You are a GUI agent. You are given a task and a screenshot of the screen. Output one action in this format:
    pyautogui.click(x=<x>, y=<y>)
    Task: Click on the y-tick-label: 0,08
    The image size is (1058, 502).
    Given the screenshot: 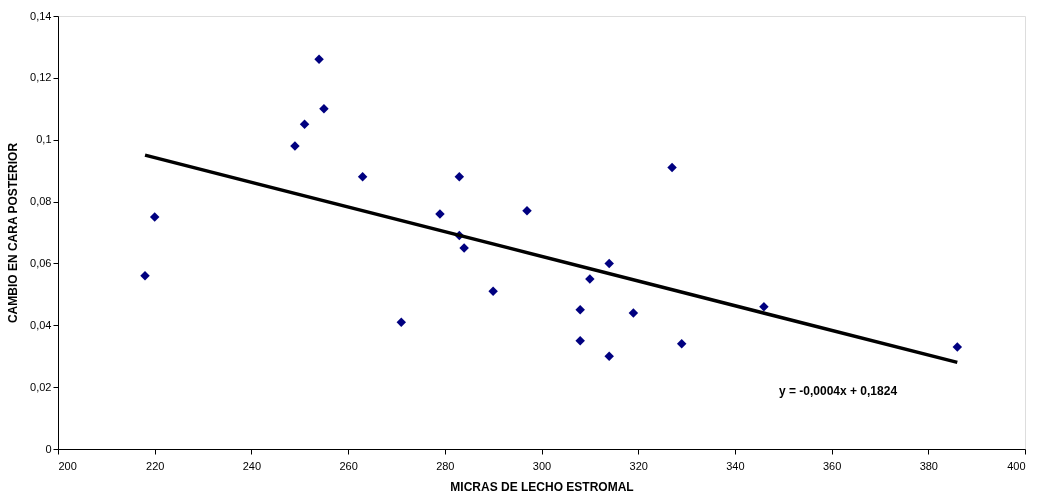 What is the action you would take?
    pyautogui.click(x=41, y=201)
    